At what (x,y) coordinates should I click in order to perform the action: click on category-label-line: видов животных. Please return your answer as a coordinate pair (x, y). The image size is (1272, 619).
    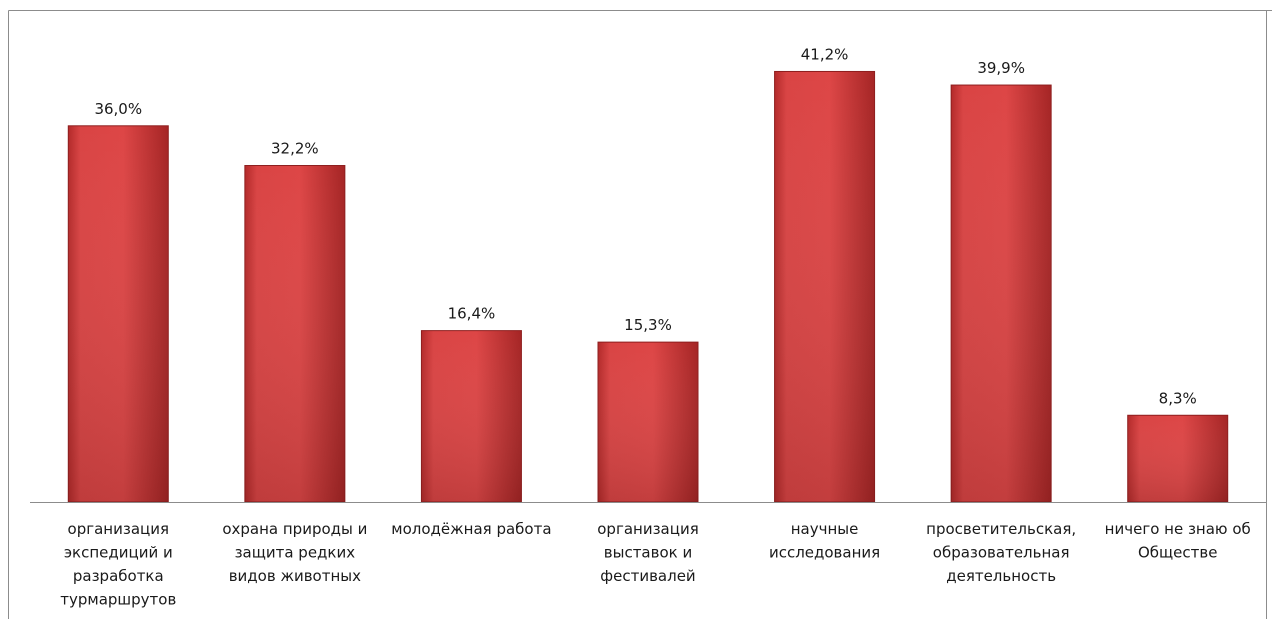
    Looking at the image, I should click on (295, 576).